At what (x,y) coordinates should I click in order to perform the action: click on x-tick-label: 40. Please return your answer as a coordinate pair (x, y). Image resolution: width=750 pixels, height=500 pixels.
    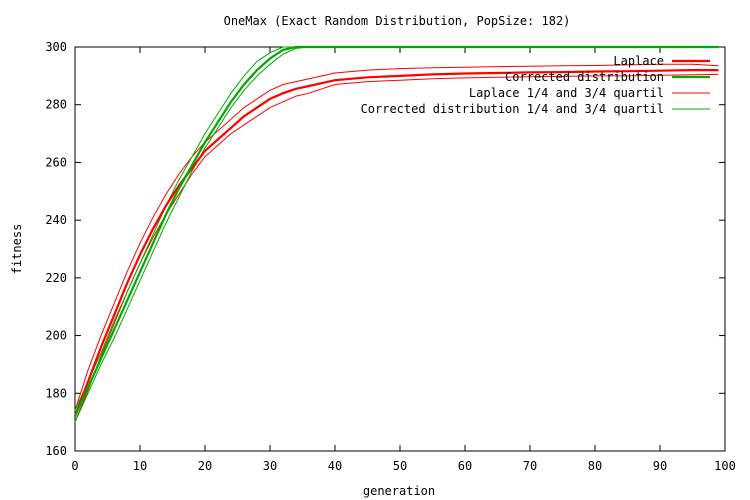
    Looking at the image, I should click on (335, 466).